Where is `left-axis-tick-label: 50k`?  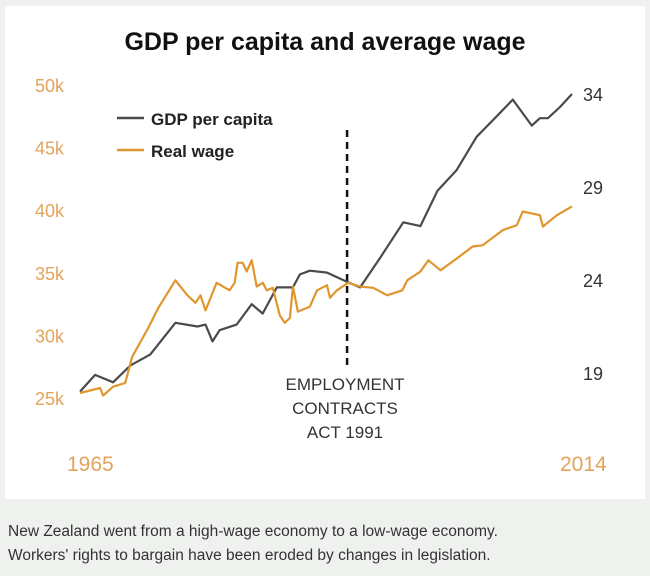 left-axis-tick-label: 50k is located at coordinates (50, 86).